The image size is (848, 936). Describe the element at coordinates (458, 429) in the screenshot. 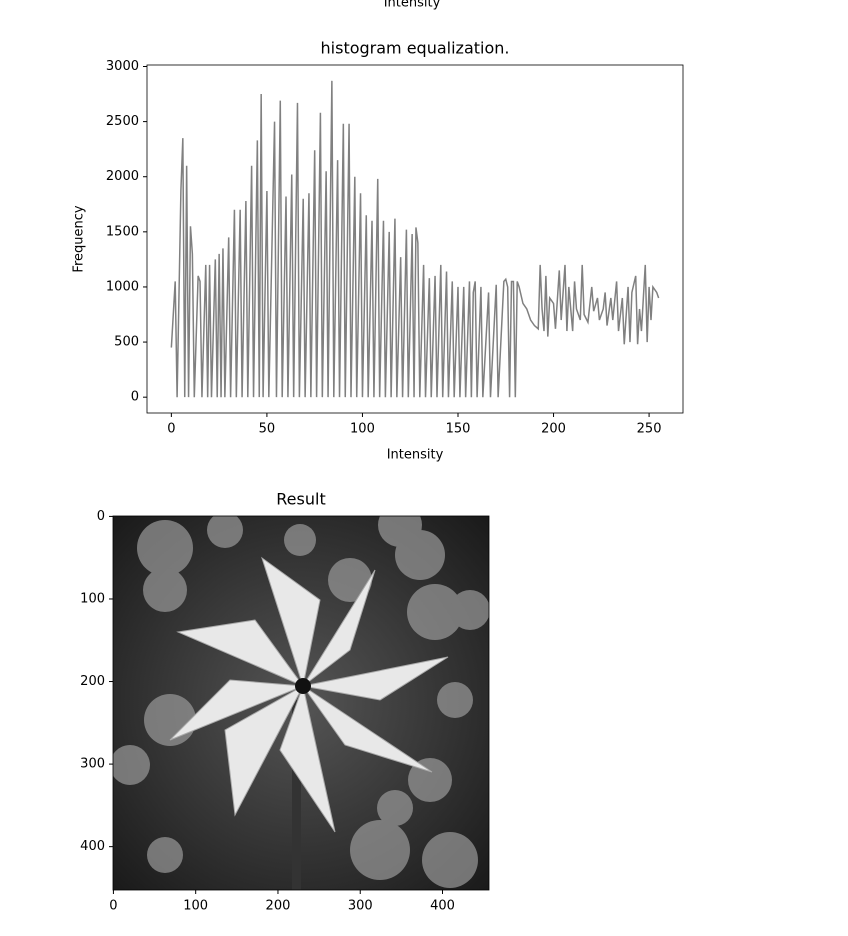

I see `x-tick-label: 150` at that location.